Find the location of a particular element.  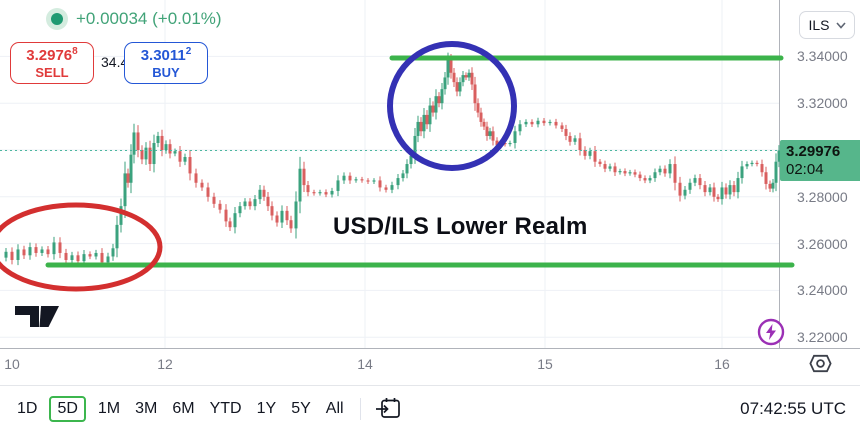

annotation-label: USD/ILS Lower Realm is located at coordinates (460, 226).